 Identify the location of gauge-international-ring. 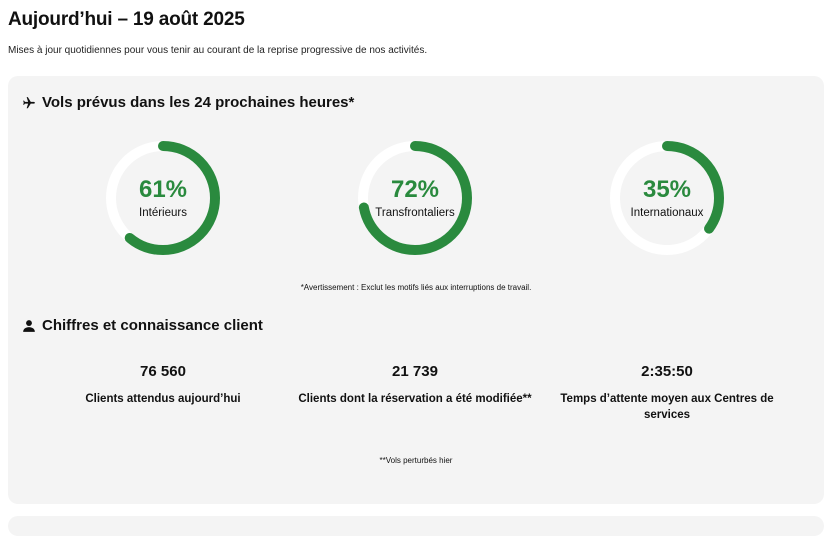
(667, 198).